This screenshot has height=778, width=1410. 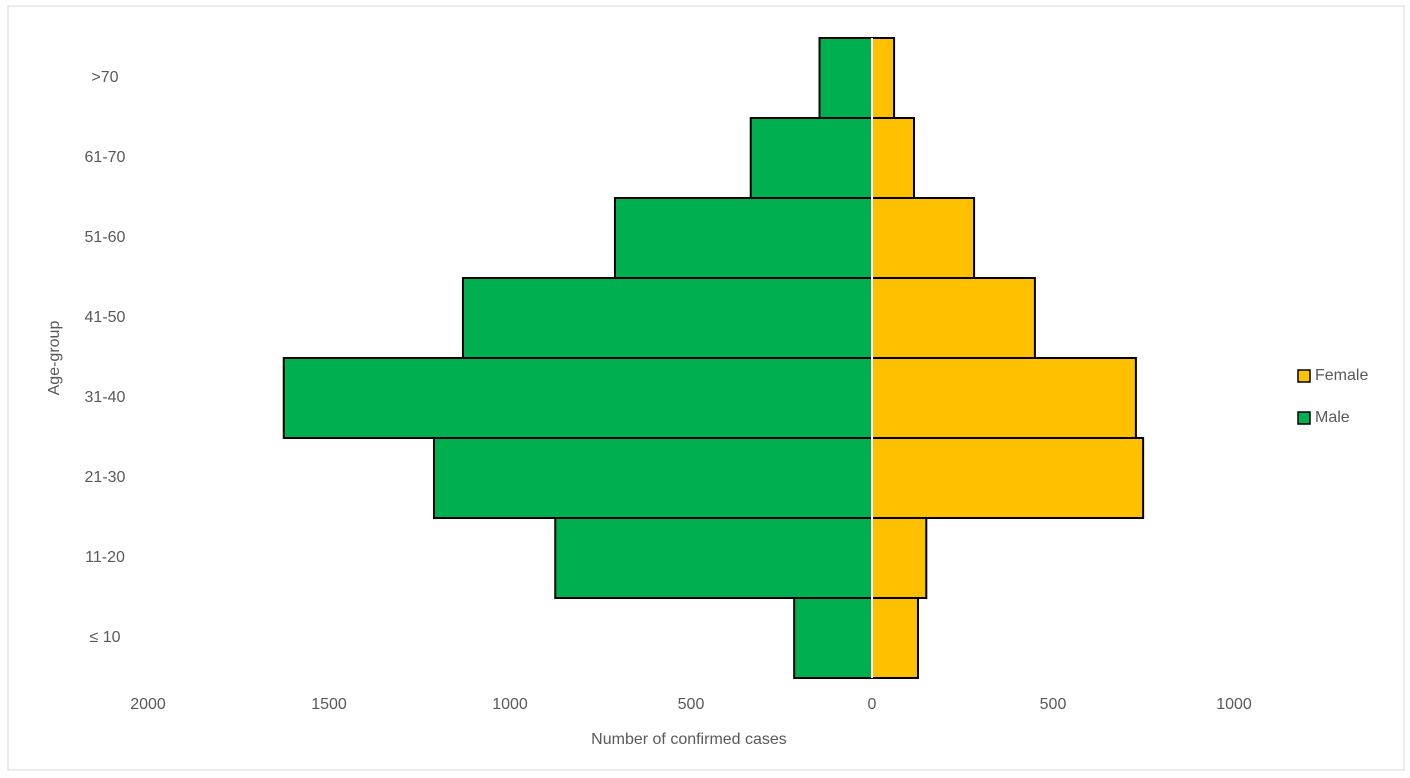 I want to click on legend-label: Female, so click(x=1341, y=375).